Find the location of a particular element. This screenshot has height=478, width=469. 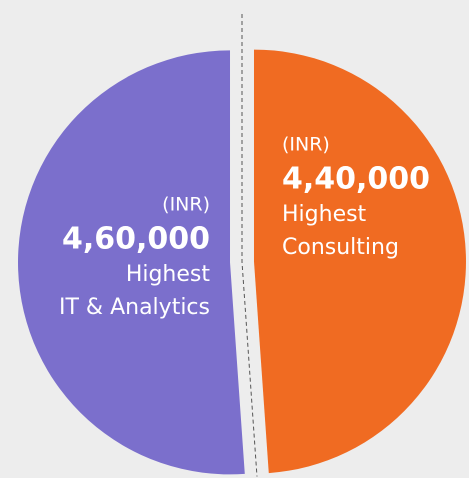

separator is located at coordinates (249, 245).